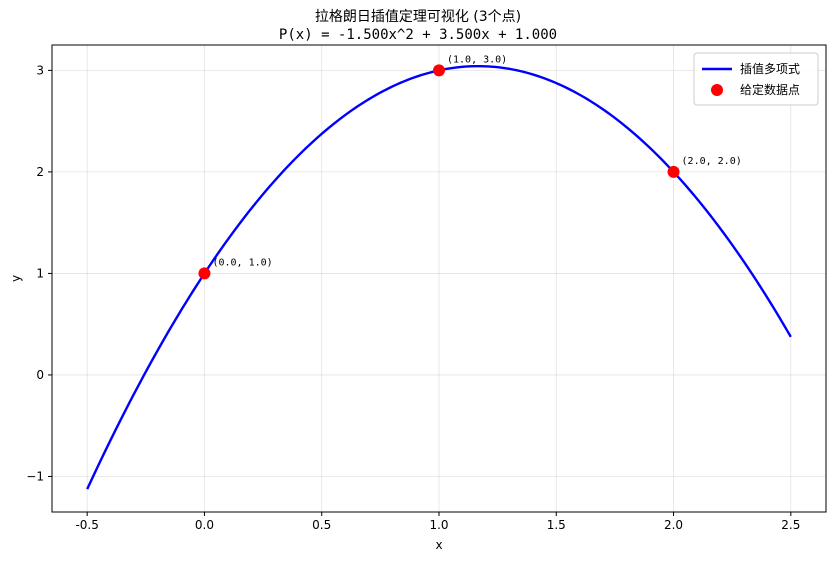 The image size is (836, 562). What do you see at coordinates (556, 525) in the screenshot?
I see `x-tick-label: 1.5` at bounding box center [556, 525].